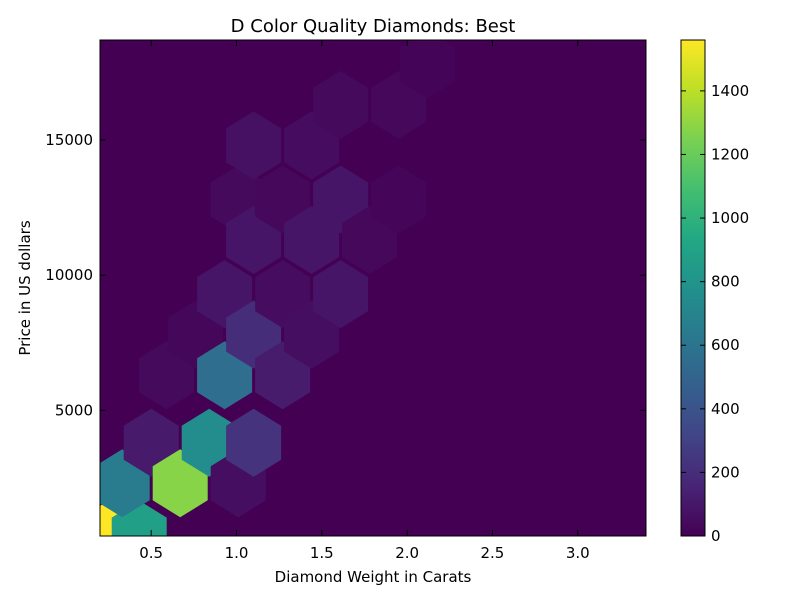 The width and height of the screenshot is (800, 600). Describe the element at coordinates (74, 410) in the screenshot. I see `y-tick-label: 5000` at that location.